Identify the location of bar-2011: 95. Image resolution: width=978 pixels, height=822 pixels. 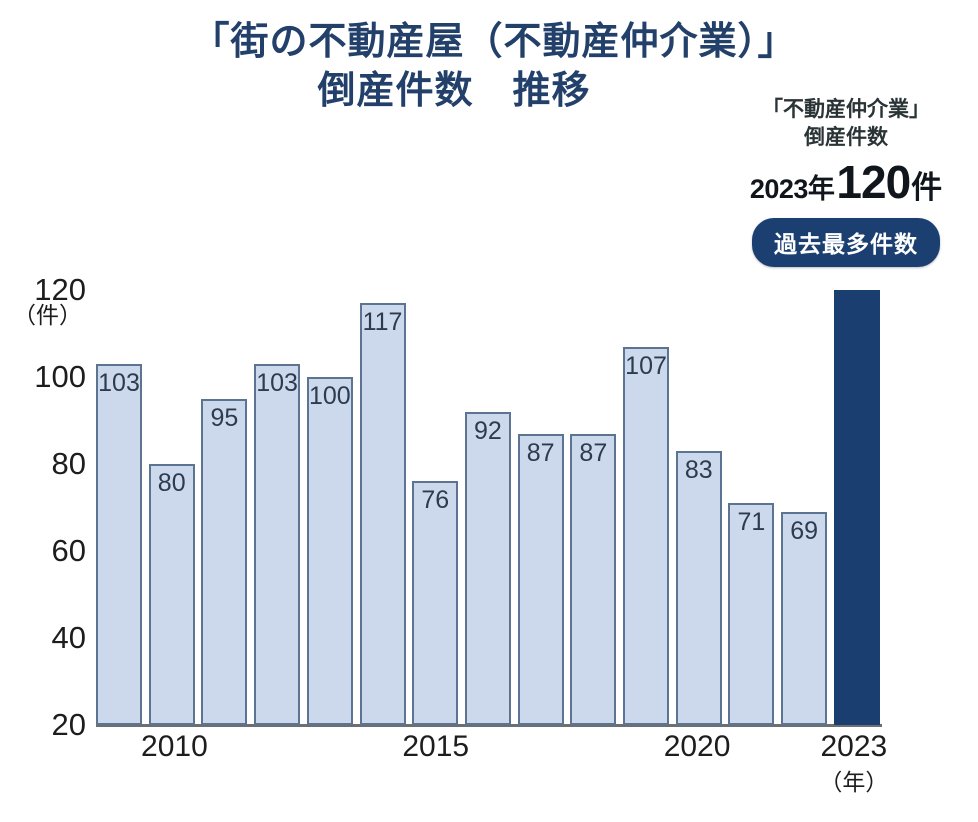
(224, 561).